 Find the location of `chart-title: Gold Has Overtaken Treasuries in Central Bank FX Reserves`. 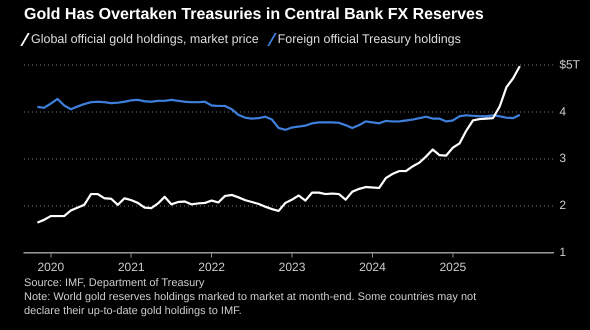

chart-title: Gold Has Overtaken Treasuries in Central Bank FX Reserves is located at coordinates (254, 15).